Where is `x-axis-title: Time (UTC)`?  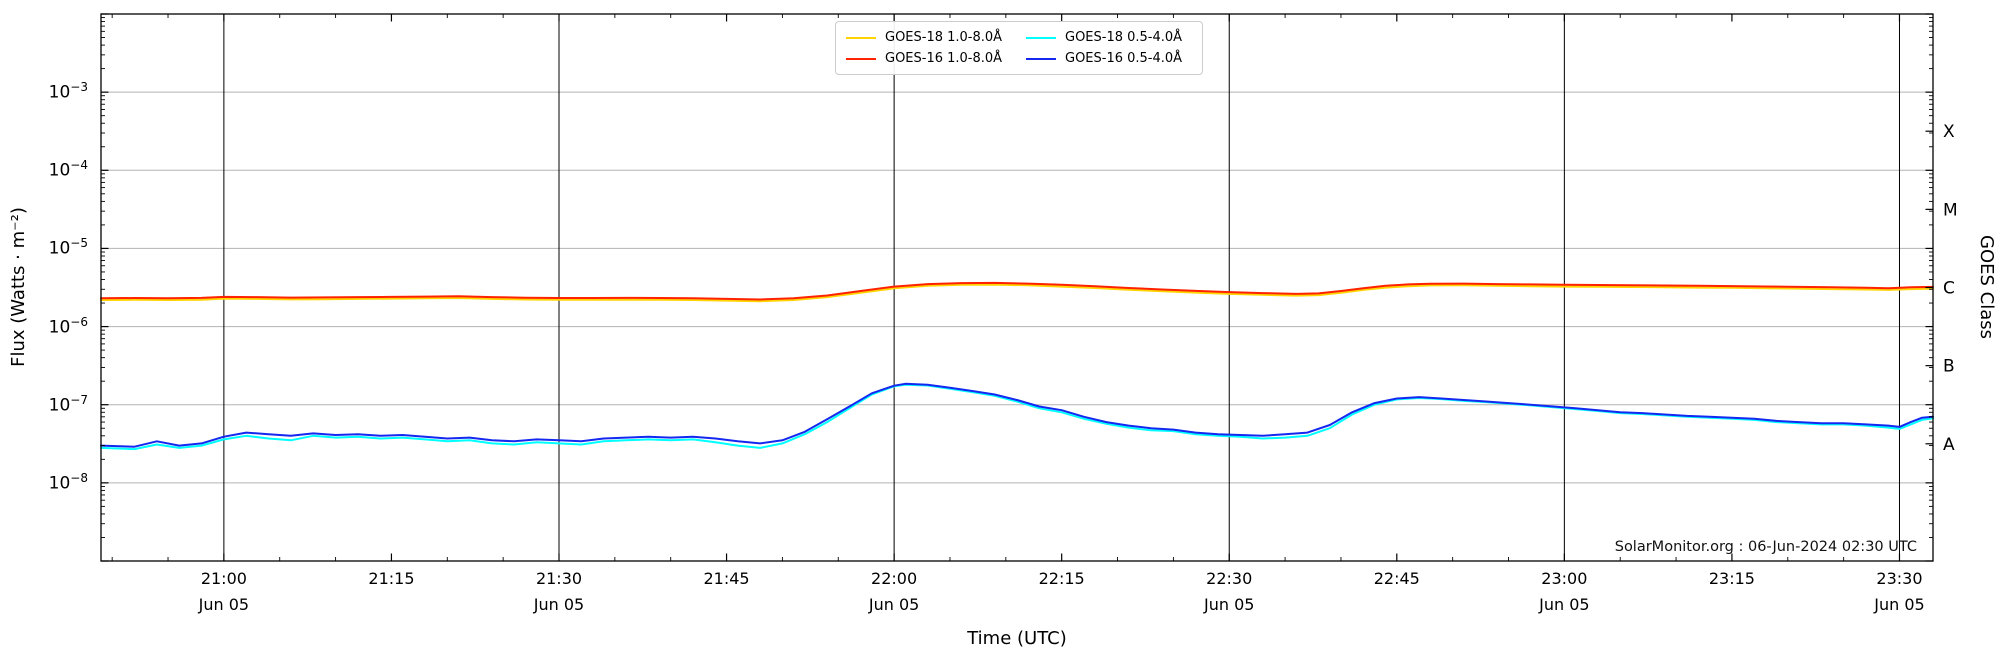 x-axis-title: Time (UTC) is located at coordinates (1016, 638).